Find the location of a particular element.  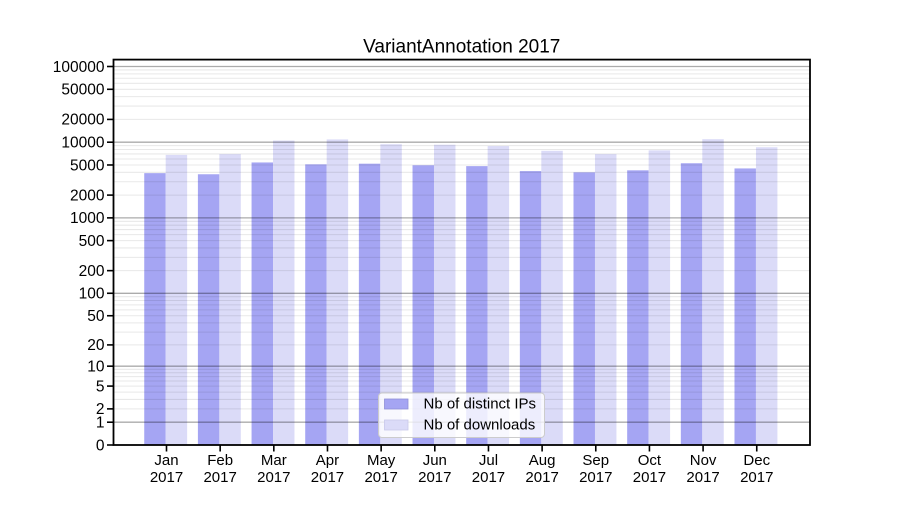

svg-text: 5000 is located at coordinates (87, 165).